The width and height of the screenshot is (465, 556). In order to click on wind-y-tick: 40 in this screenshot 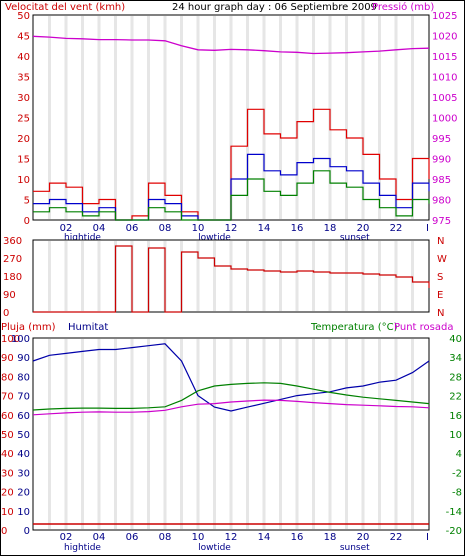, I will do `click(23, 57)`.